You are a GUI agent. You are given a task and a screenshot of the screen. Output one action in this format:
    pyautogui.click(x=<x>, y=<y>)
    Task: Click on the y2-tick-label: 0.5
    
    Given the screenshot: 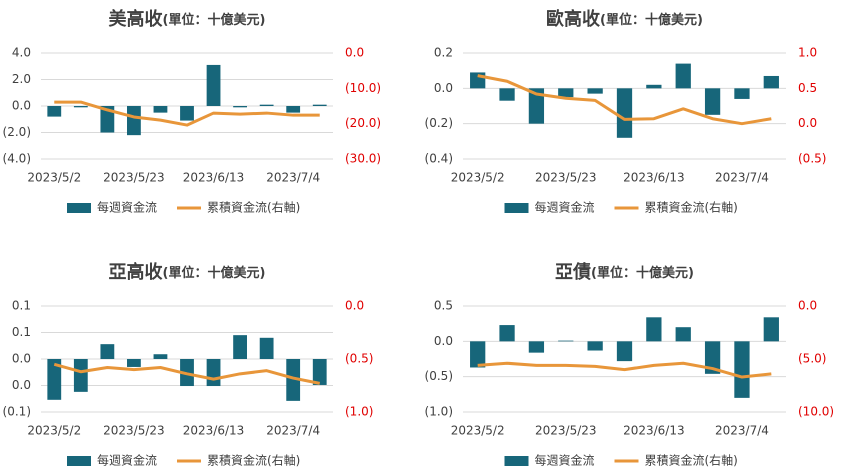 What is the action you would take?
    pyautogui.click(x=807, y=88)
    